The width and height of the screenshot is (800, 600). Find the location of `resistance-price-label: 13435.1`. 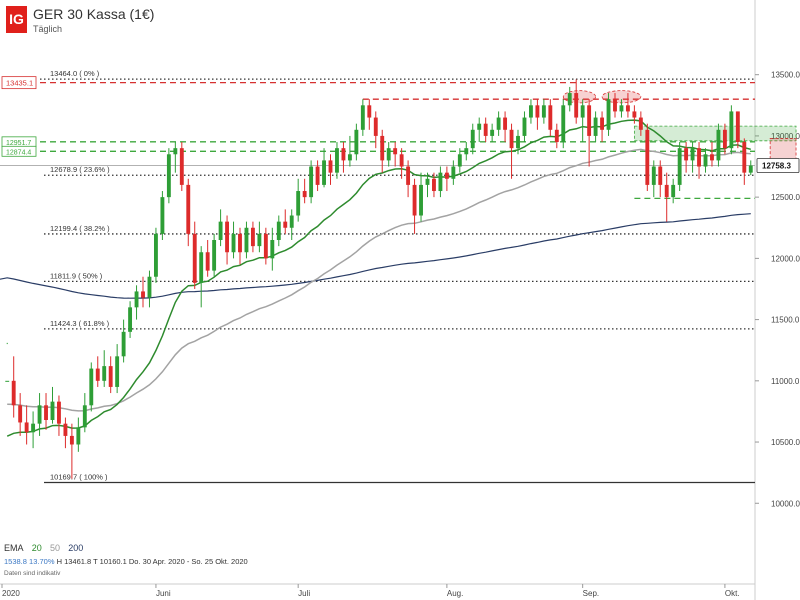

resistance-price-label: 13435.1 is located at coordinates (19, 83).